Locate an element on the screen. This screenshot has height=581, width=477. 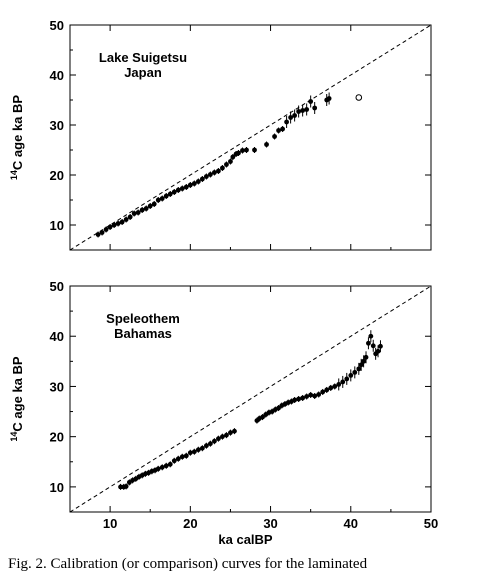
panel-label-line: Speleothem is located at coordinates (143, 318).